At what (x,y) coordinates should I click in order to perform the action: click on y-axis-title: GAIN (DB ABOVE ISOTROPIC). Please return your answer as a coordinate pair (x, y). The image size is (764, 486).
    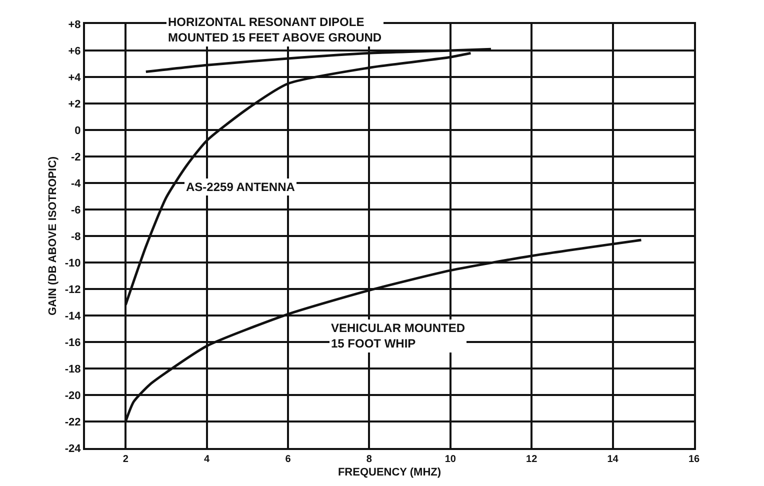
    Looking at the image, I should click on (53, 236).